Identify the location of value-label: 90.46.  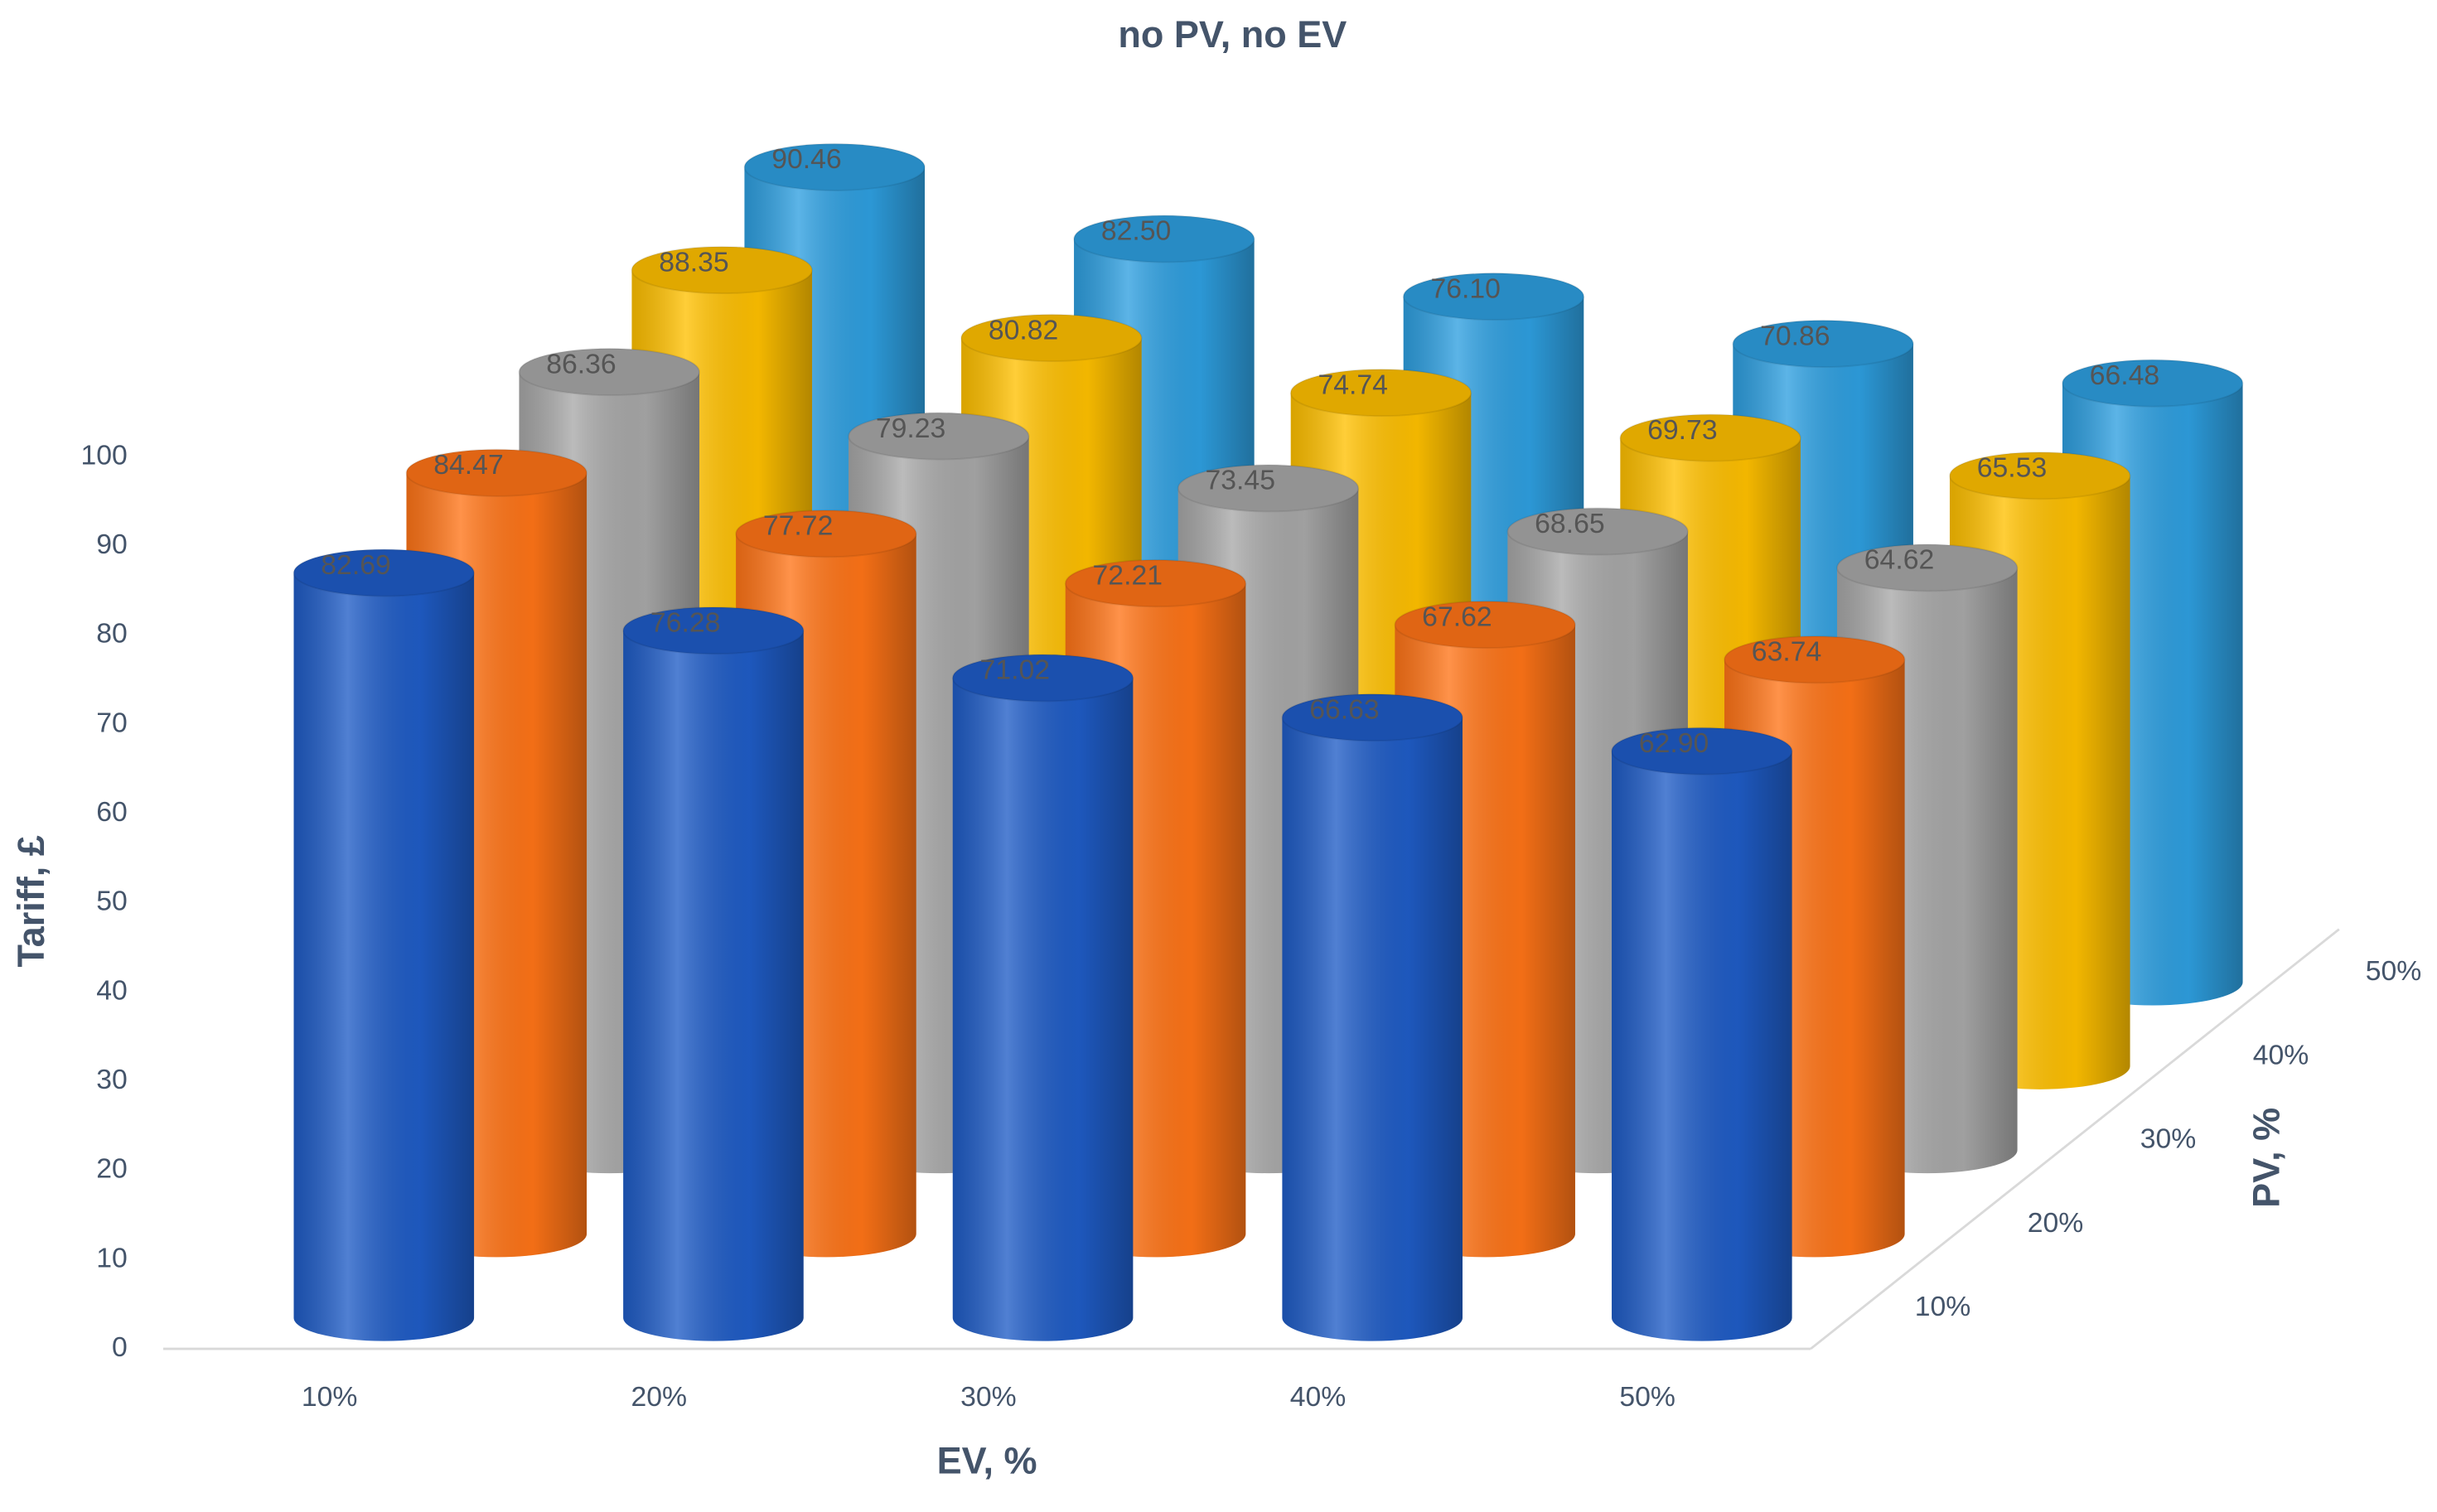
(806, 159).